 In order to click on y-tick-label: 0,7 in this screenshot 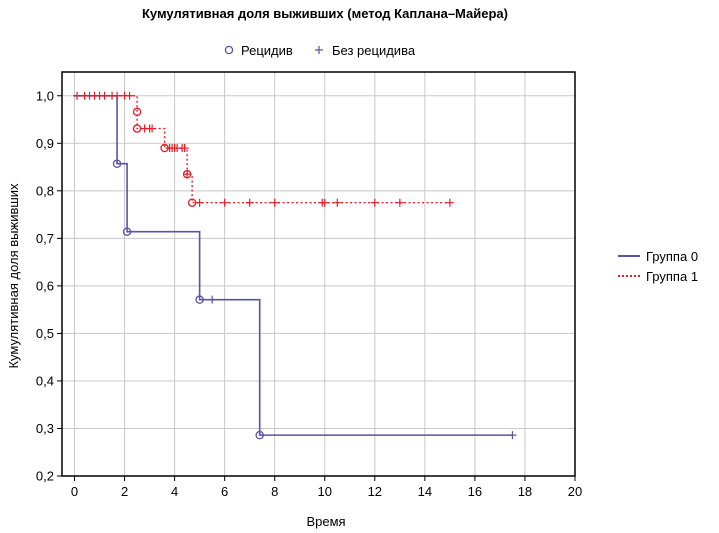, I will do `click(45, 238)`.